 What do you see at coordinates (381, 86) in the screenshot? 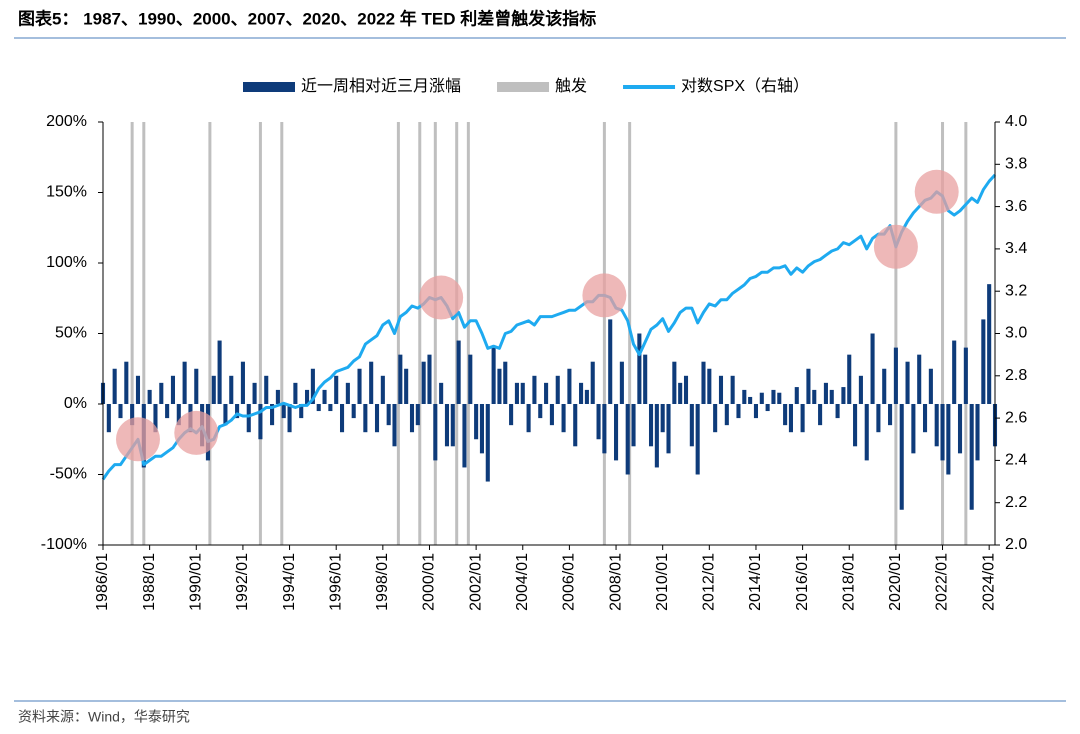
I see `legend-label: 近一周相对近三月涨幅` at bounding box center [381, 86].